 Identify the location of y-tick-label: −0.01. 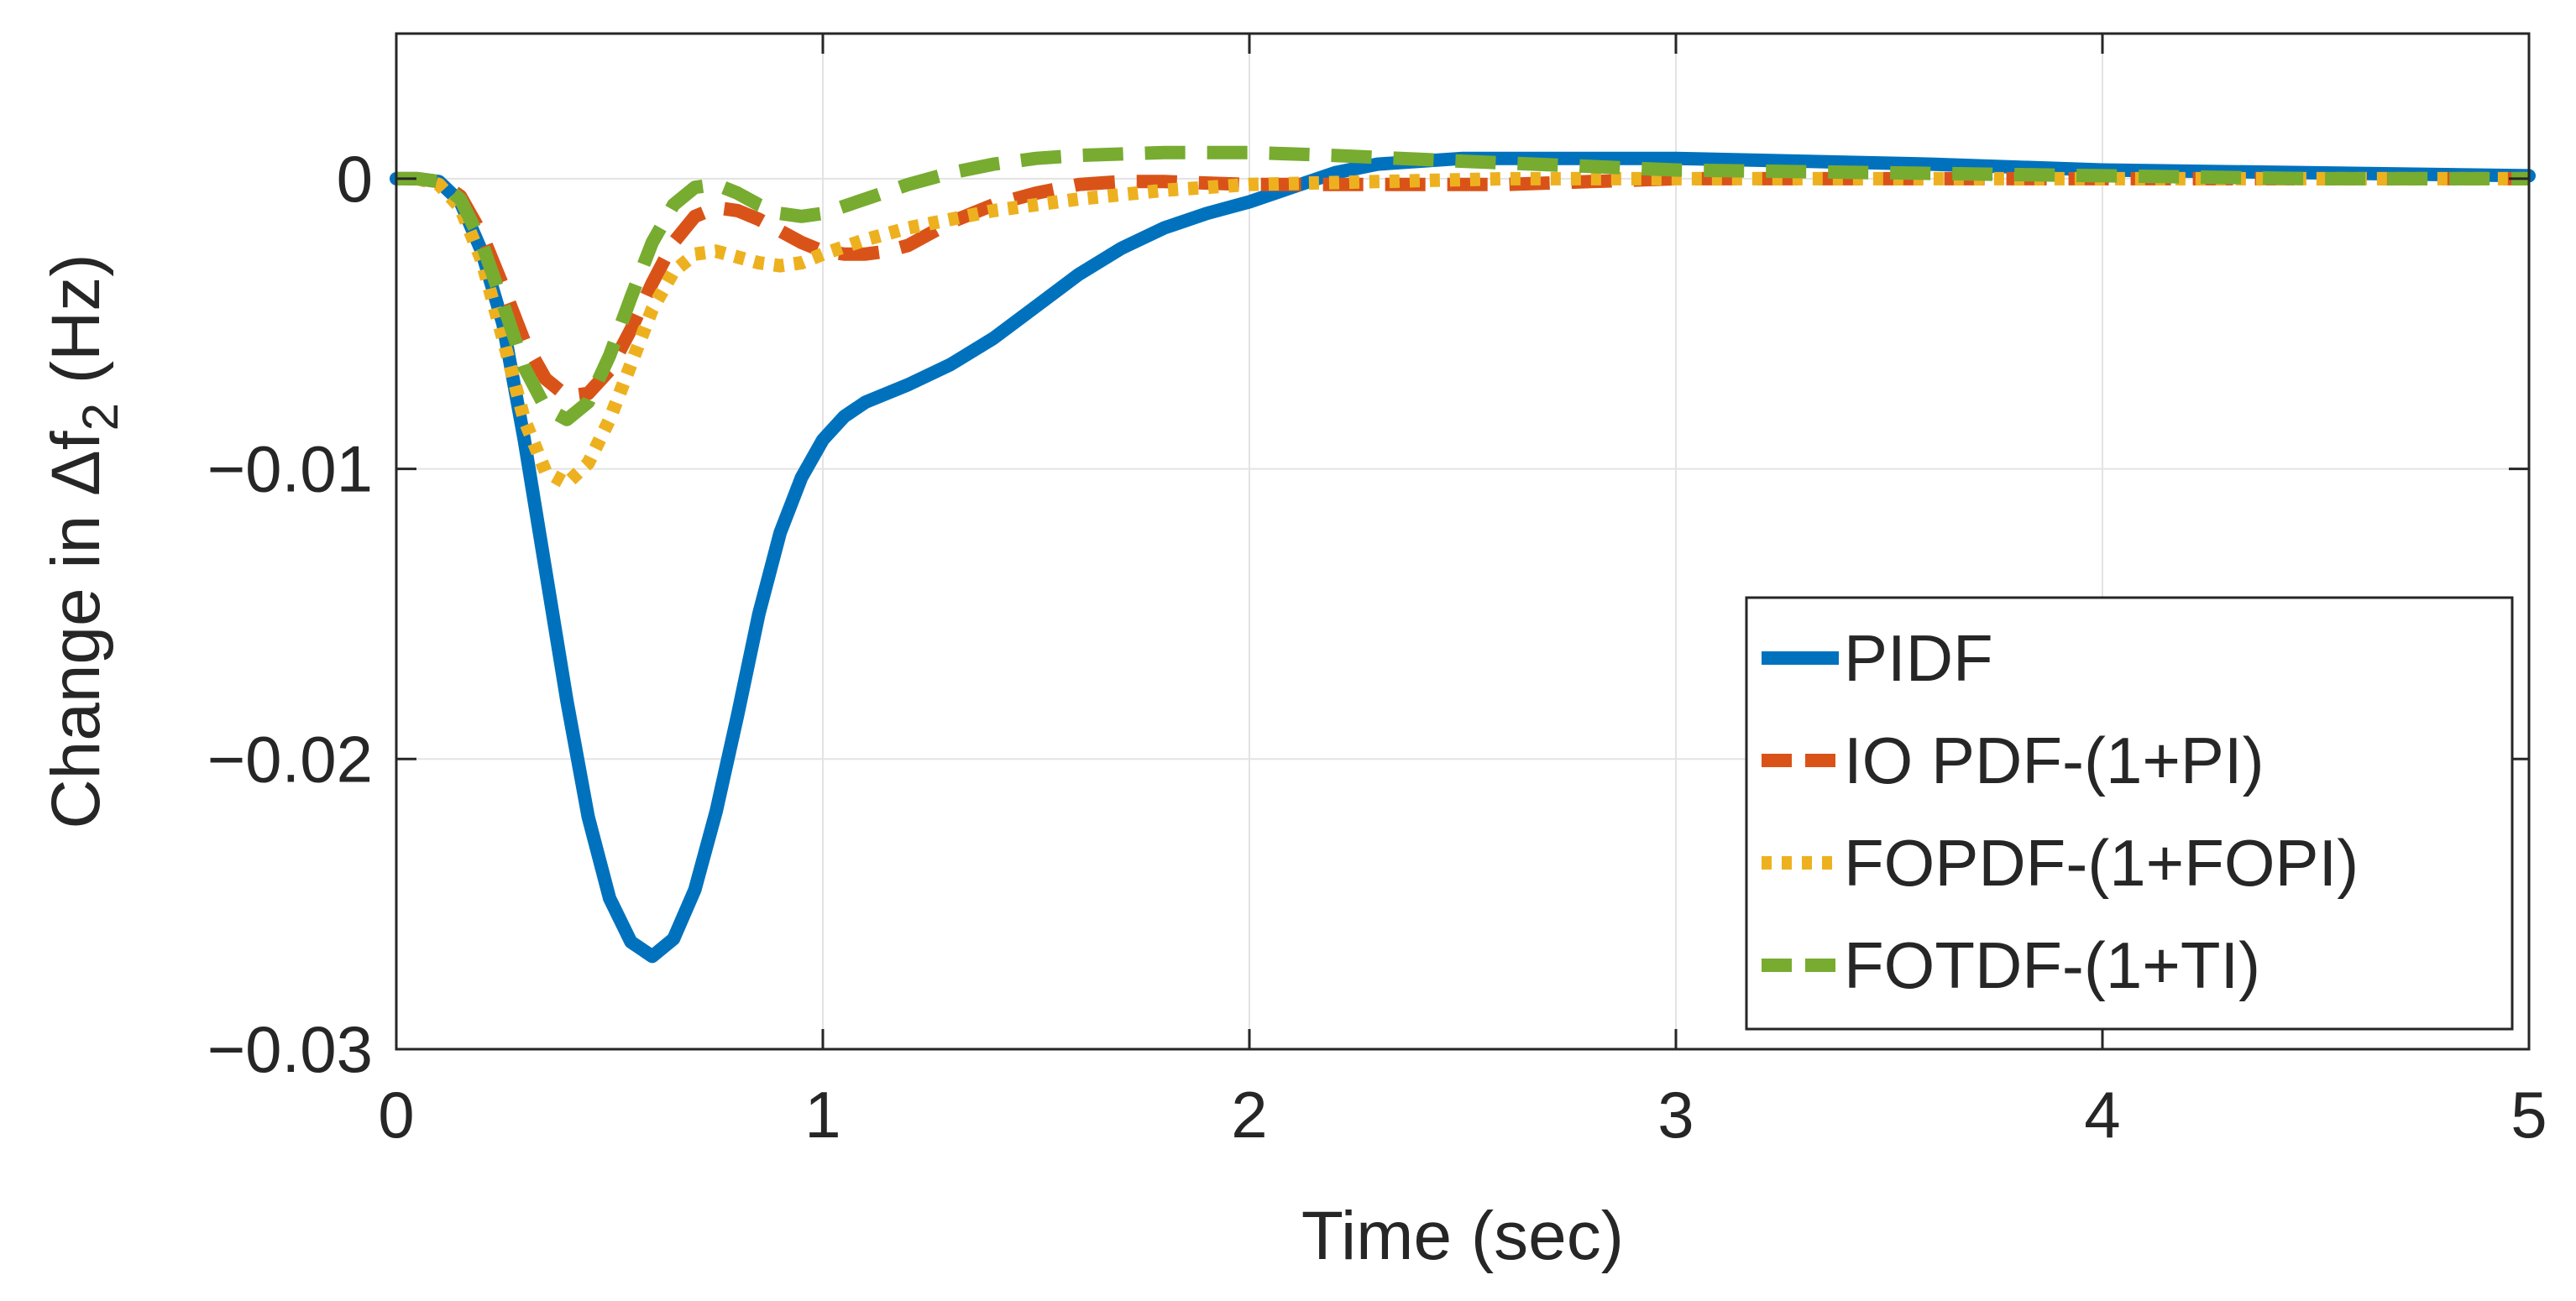
(290, 469).